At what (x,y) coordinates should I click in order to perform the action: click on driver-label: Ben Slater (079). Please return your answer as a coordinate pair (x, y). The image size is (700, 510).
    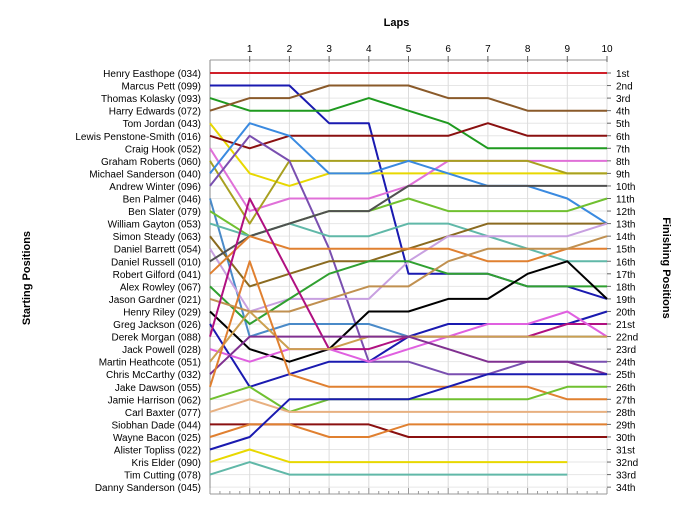
    Looking at the image, I should click on (164, 212).